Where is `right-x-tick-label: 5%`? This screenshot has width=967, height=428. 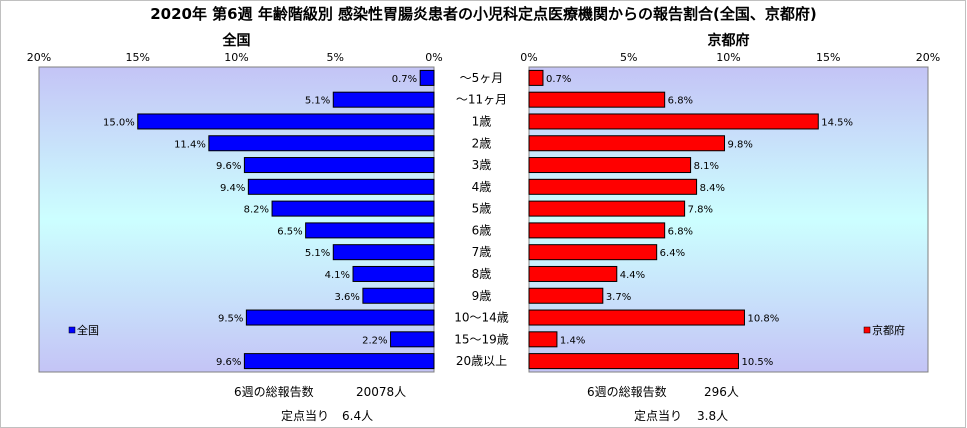
right-x-tick-label: 5% is located at coordinates (628, 57).